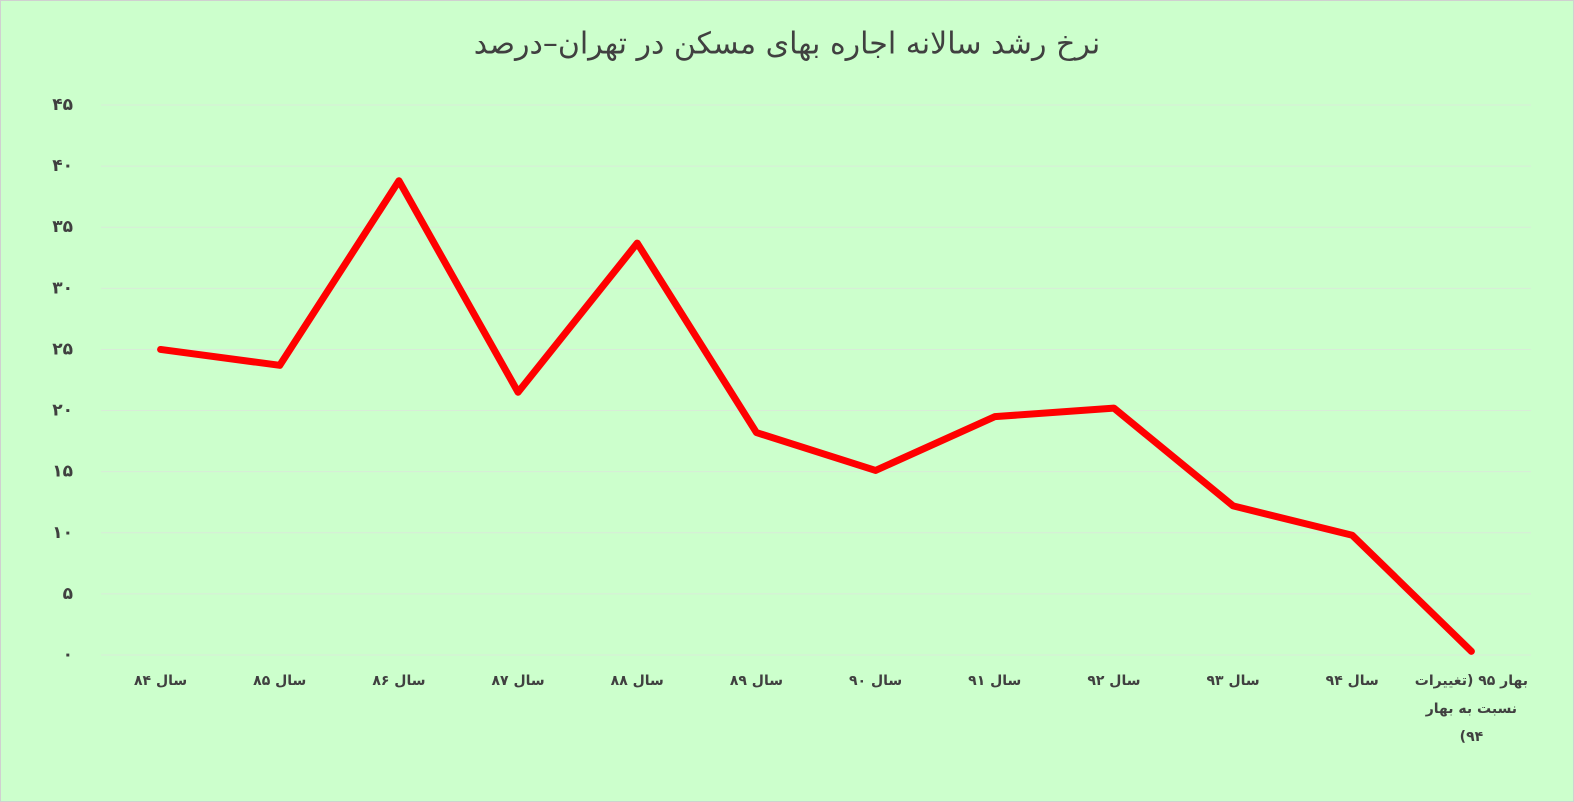  What do you see at coordinates (62, 105) in the screenshot?
I see `y-tick-label: ۴۵` at bounding box center [62, 105].